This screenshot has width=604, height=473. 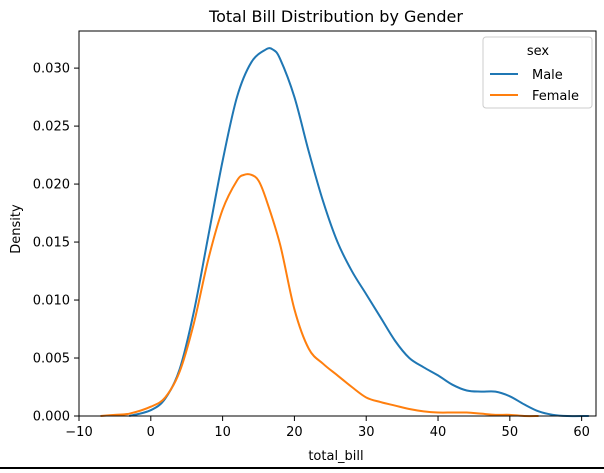 What do you see at coordinates (51, 243) in the screenshot?
I see `y-tick-label: 0.015` at bounding box center [51, 243].